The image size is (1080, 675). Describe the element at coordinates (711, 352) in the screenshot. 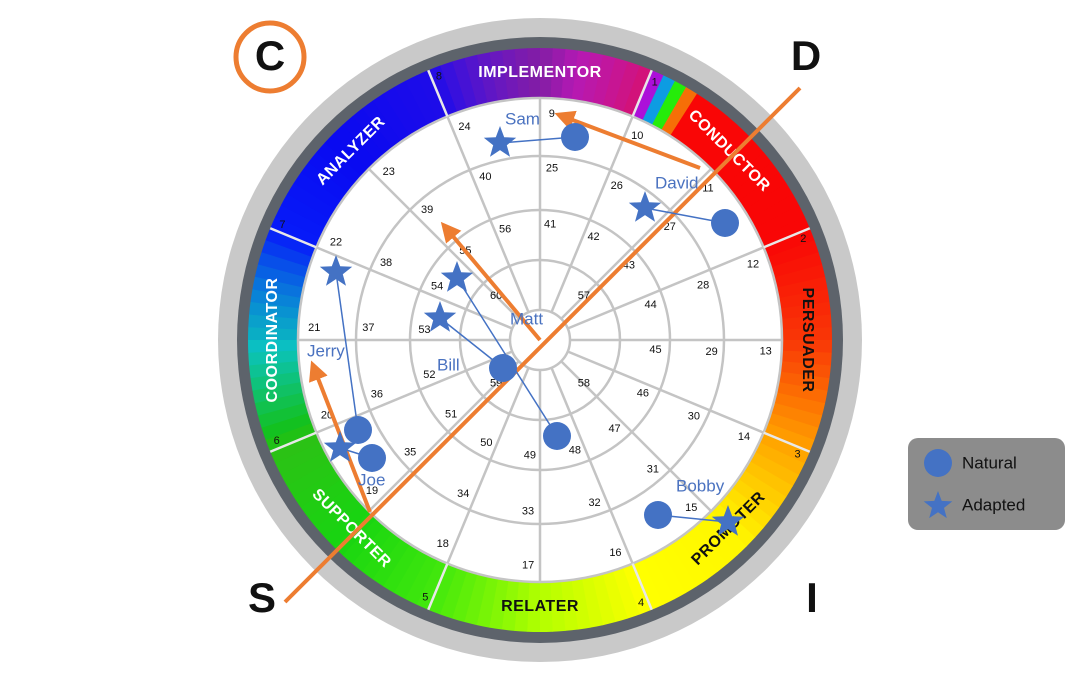

I see `segment-number: 29` at that location.